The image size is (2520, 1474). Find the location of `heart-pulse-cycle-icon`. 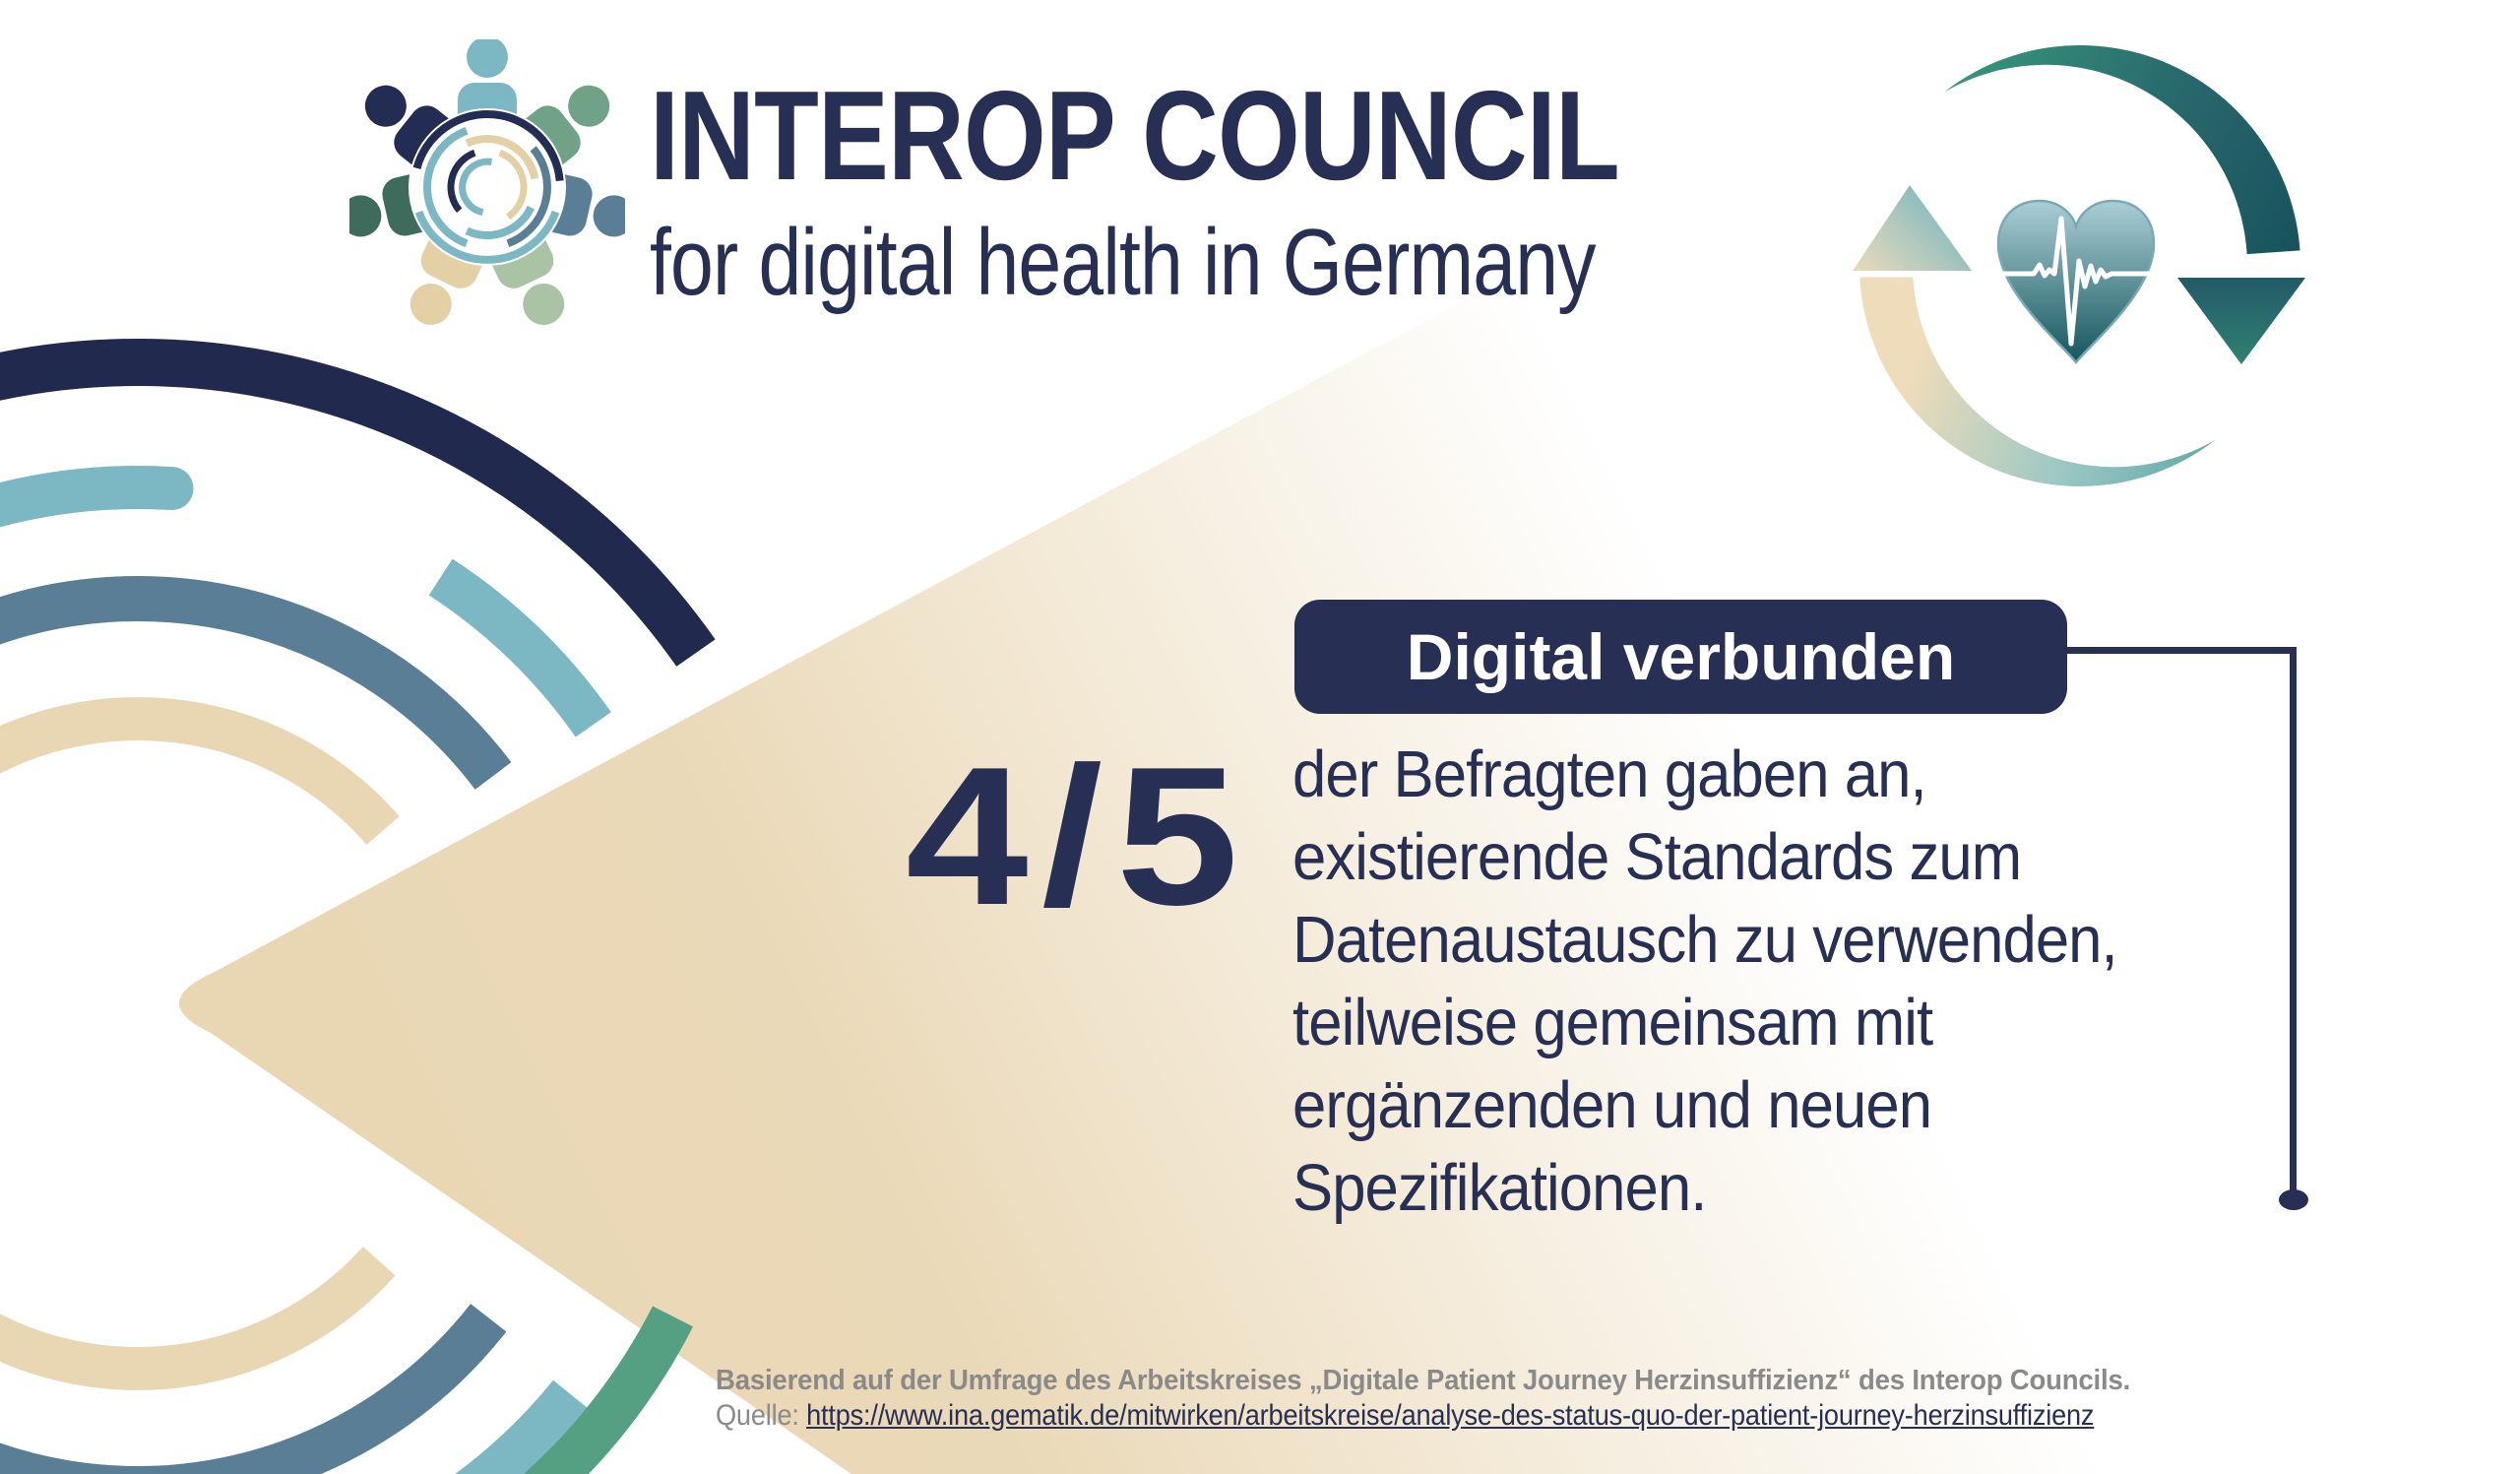

heart-pulse-cycle-icon is located at coordinates (2079, 265).